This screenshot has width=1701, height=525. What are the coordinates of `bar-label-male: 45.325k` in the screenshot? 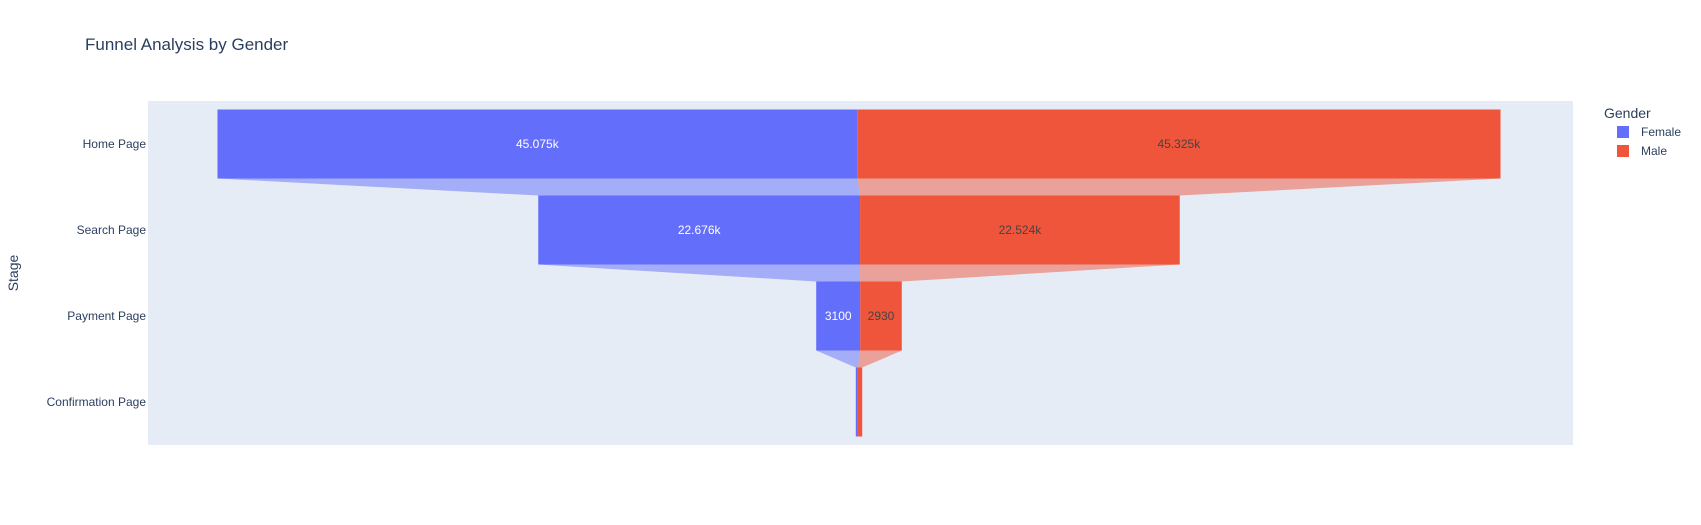 It's located at (1180, 144).